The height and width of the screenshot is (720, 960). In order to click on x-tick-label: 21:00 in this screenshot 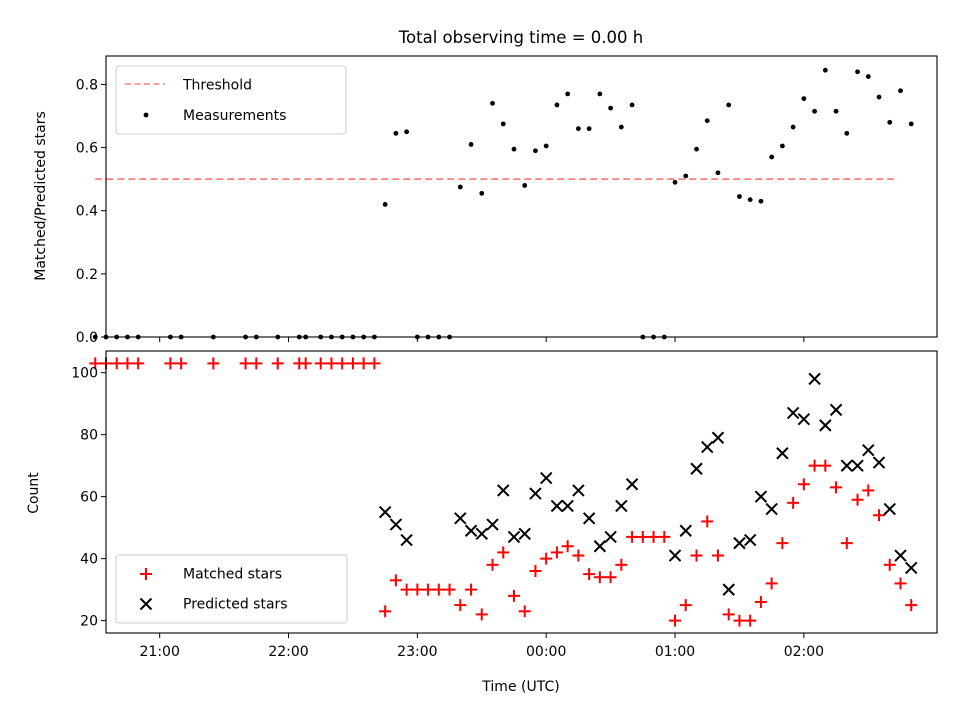, I will do `click(160, 652)`.